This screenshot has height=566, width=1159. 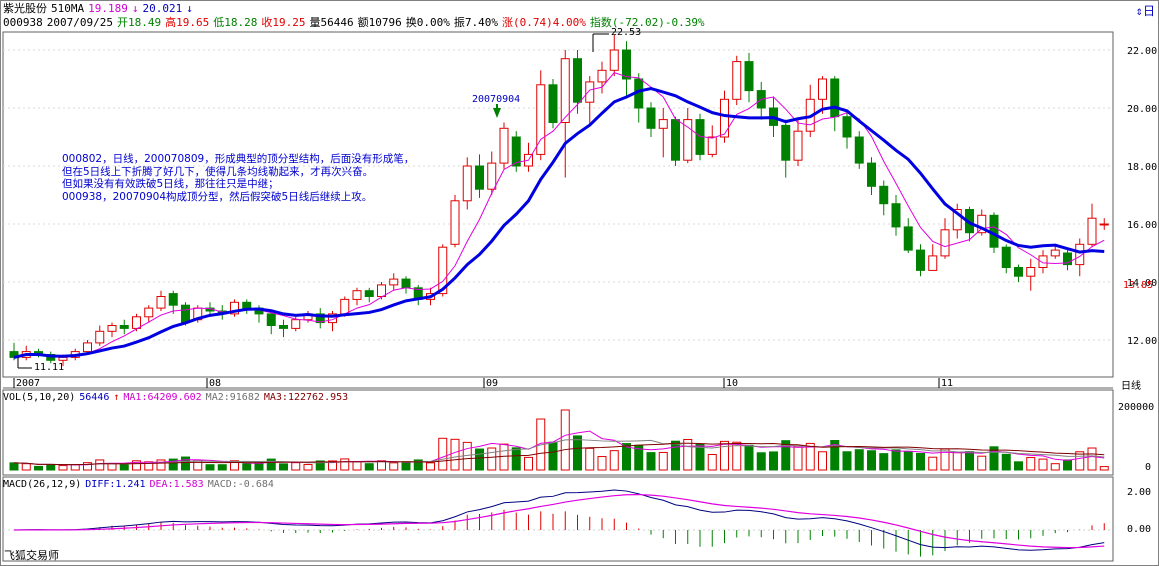 I want to click on window-menu-icon: ⇕日, so click(x=1145, y=11).